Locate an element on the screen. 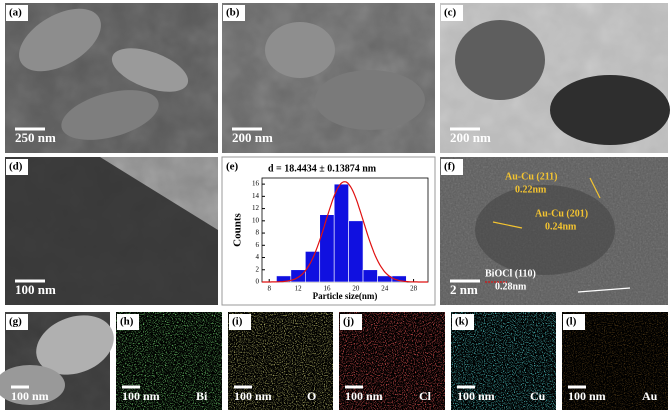 This screenshot has height=419, width=672. panel-label: (a) is located at coordinates (15, 13).